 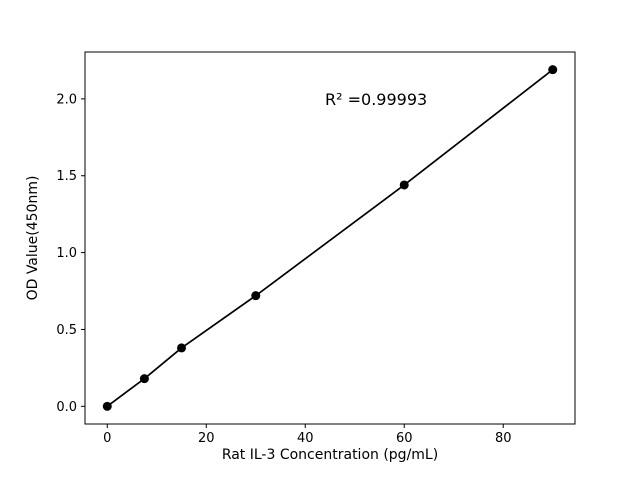 I want to click on x-axis-label: Rat IL-3 Concentration (pg/mL), so click(x=330, y=455).